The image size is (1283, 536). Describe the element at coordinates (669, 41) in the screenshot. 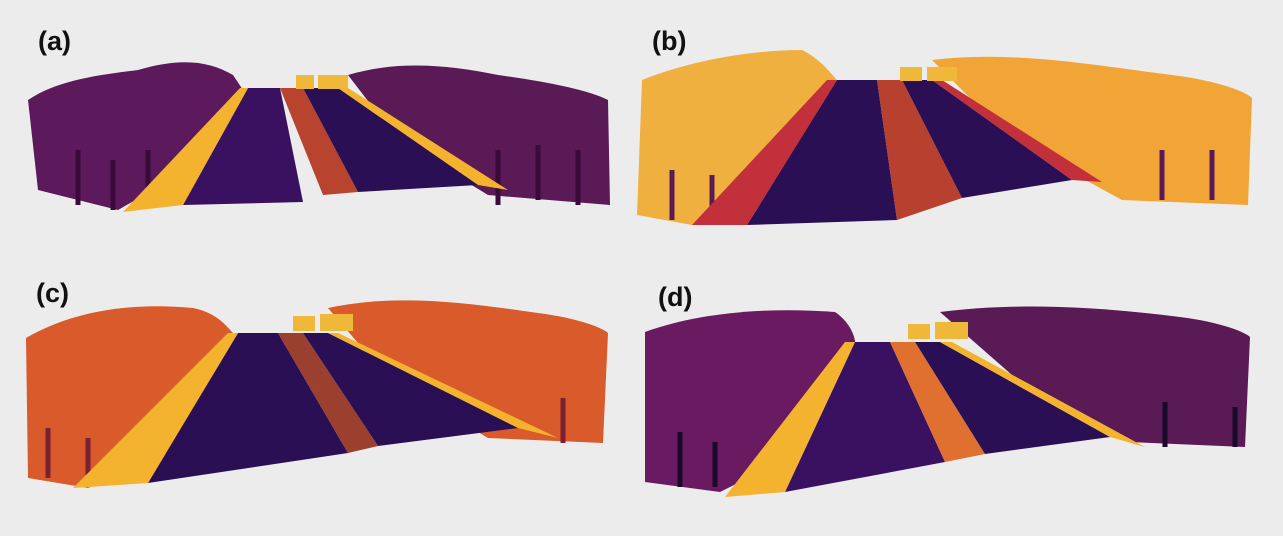

I see `panel-label: (b)` at that location.